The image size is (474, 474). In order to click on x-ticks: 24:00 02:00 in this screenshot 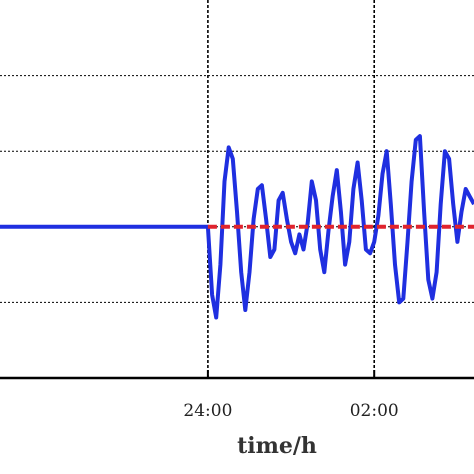, I will do `click(291, 395)`.